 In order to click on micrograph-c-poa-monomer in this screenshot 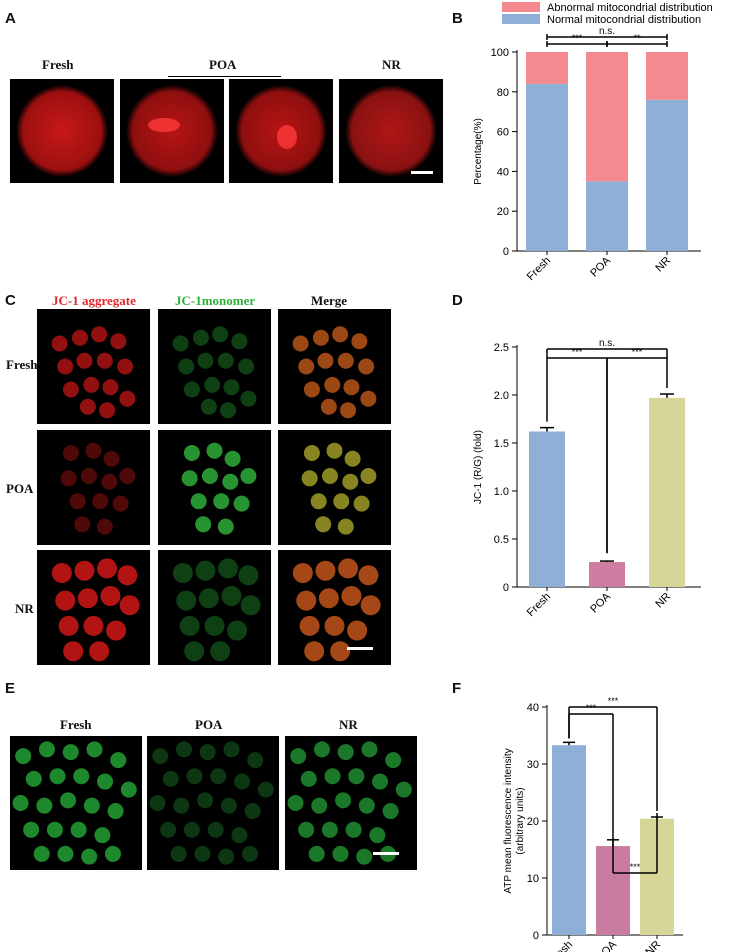, I will do `click(214, 487)`.